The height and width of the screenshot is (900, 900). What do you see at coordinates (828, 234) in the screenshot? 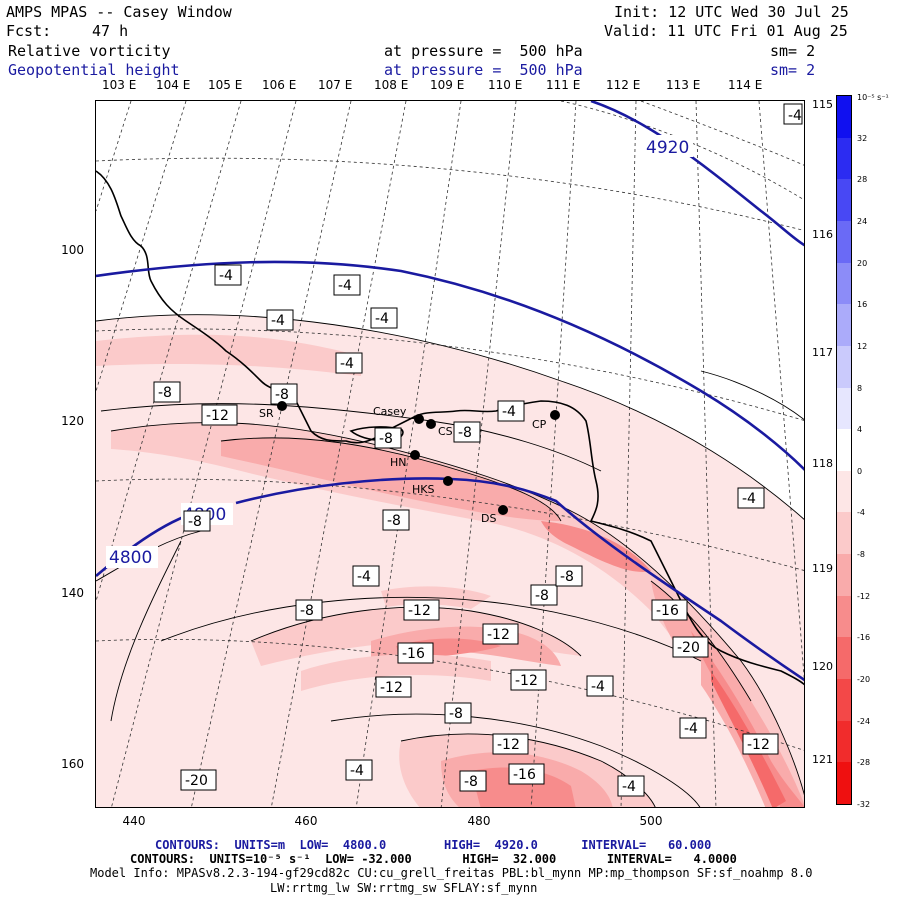
I see `lon-label-right: 116 E` at bounding box center [828, 234].